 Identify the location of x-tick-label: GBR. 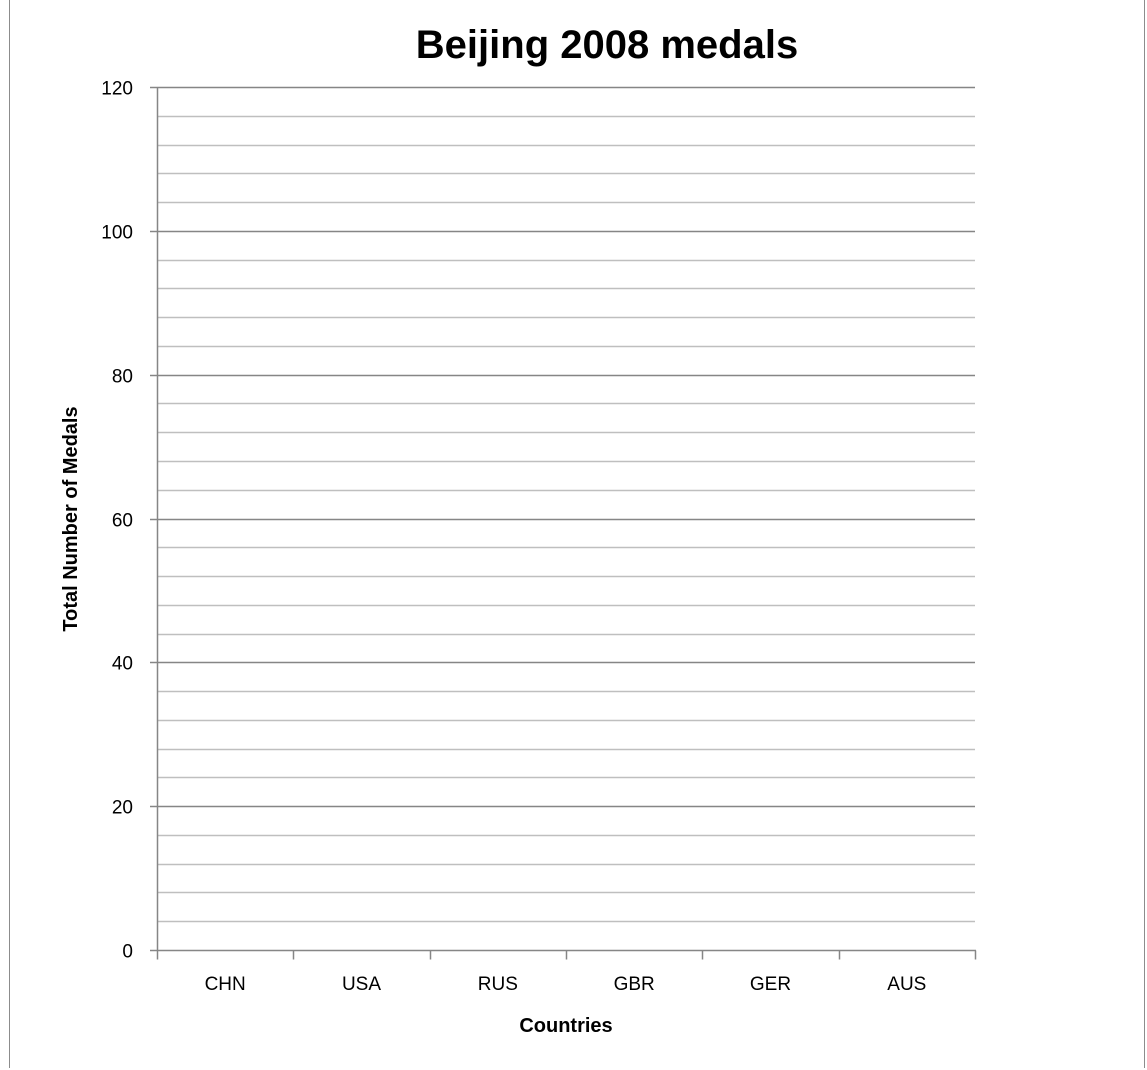
(634, 984).